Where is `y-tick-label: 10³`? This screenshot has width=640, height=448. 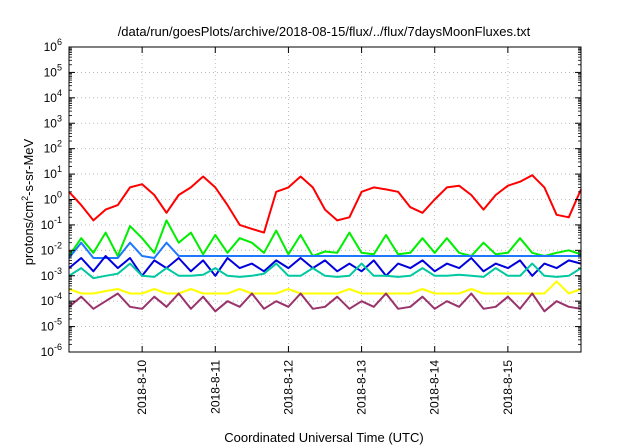 y-tick-label: 10³ is located at coordinates (53, 121).